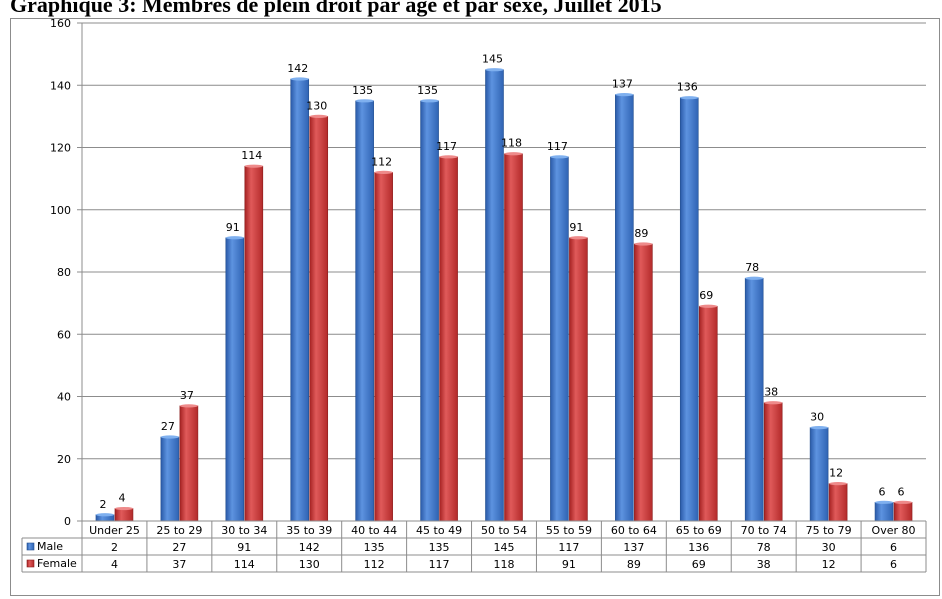 The width and height of the screenshot is (942, 599). What do you see at coordinates (30, 563) in the screenshot?
I see `legend-swatch-female` at bounding box center [30, 563].